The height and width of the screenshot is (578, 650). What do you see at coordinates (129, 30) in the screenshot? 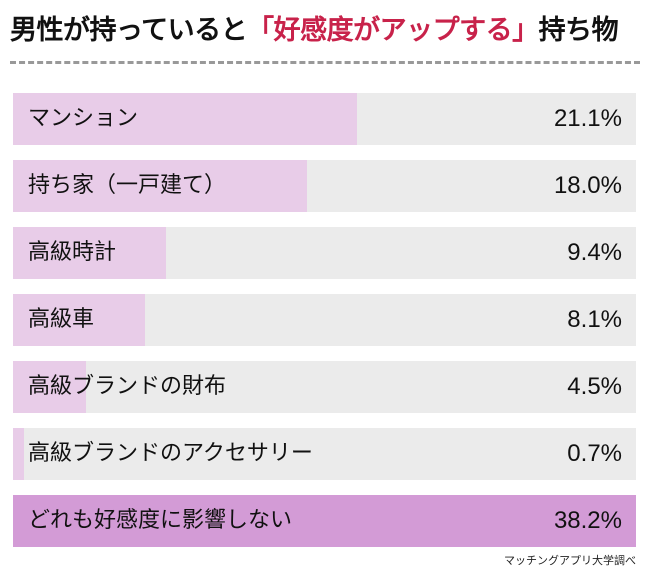
I see `title-part1: 男性が持っていると` at bounding box center [129, 30].